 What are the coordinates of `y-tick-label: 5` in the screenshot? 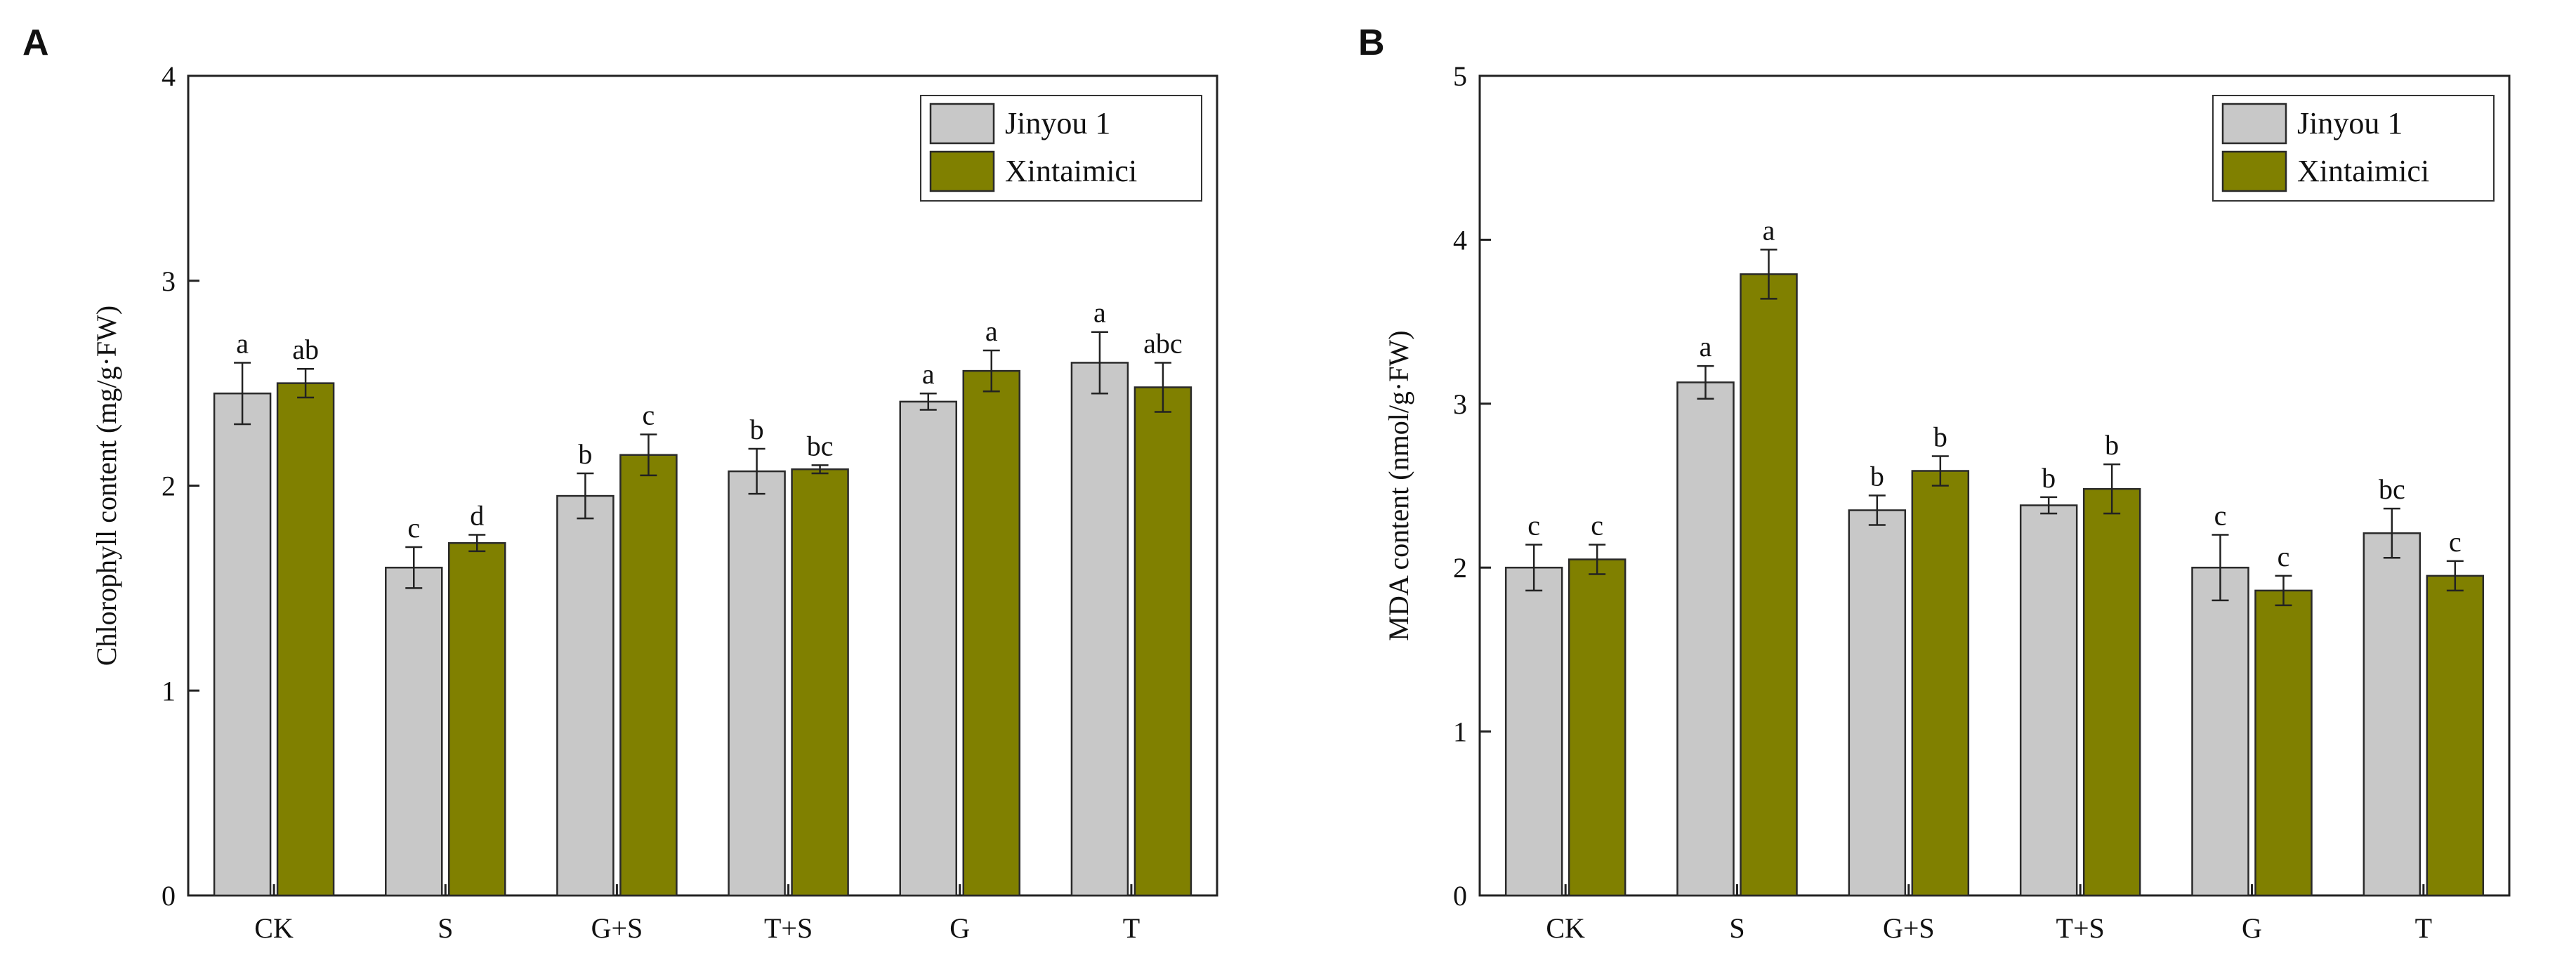 It's located at (1460, 76).